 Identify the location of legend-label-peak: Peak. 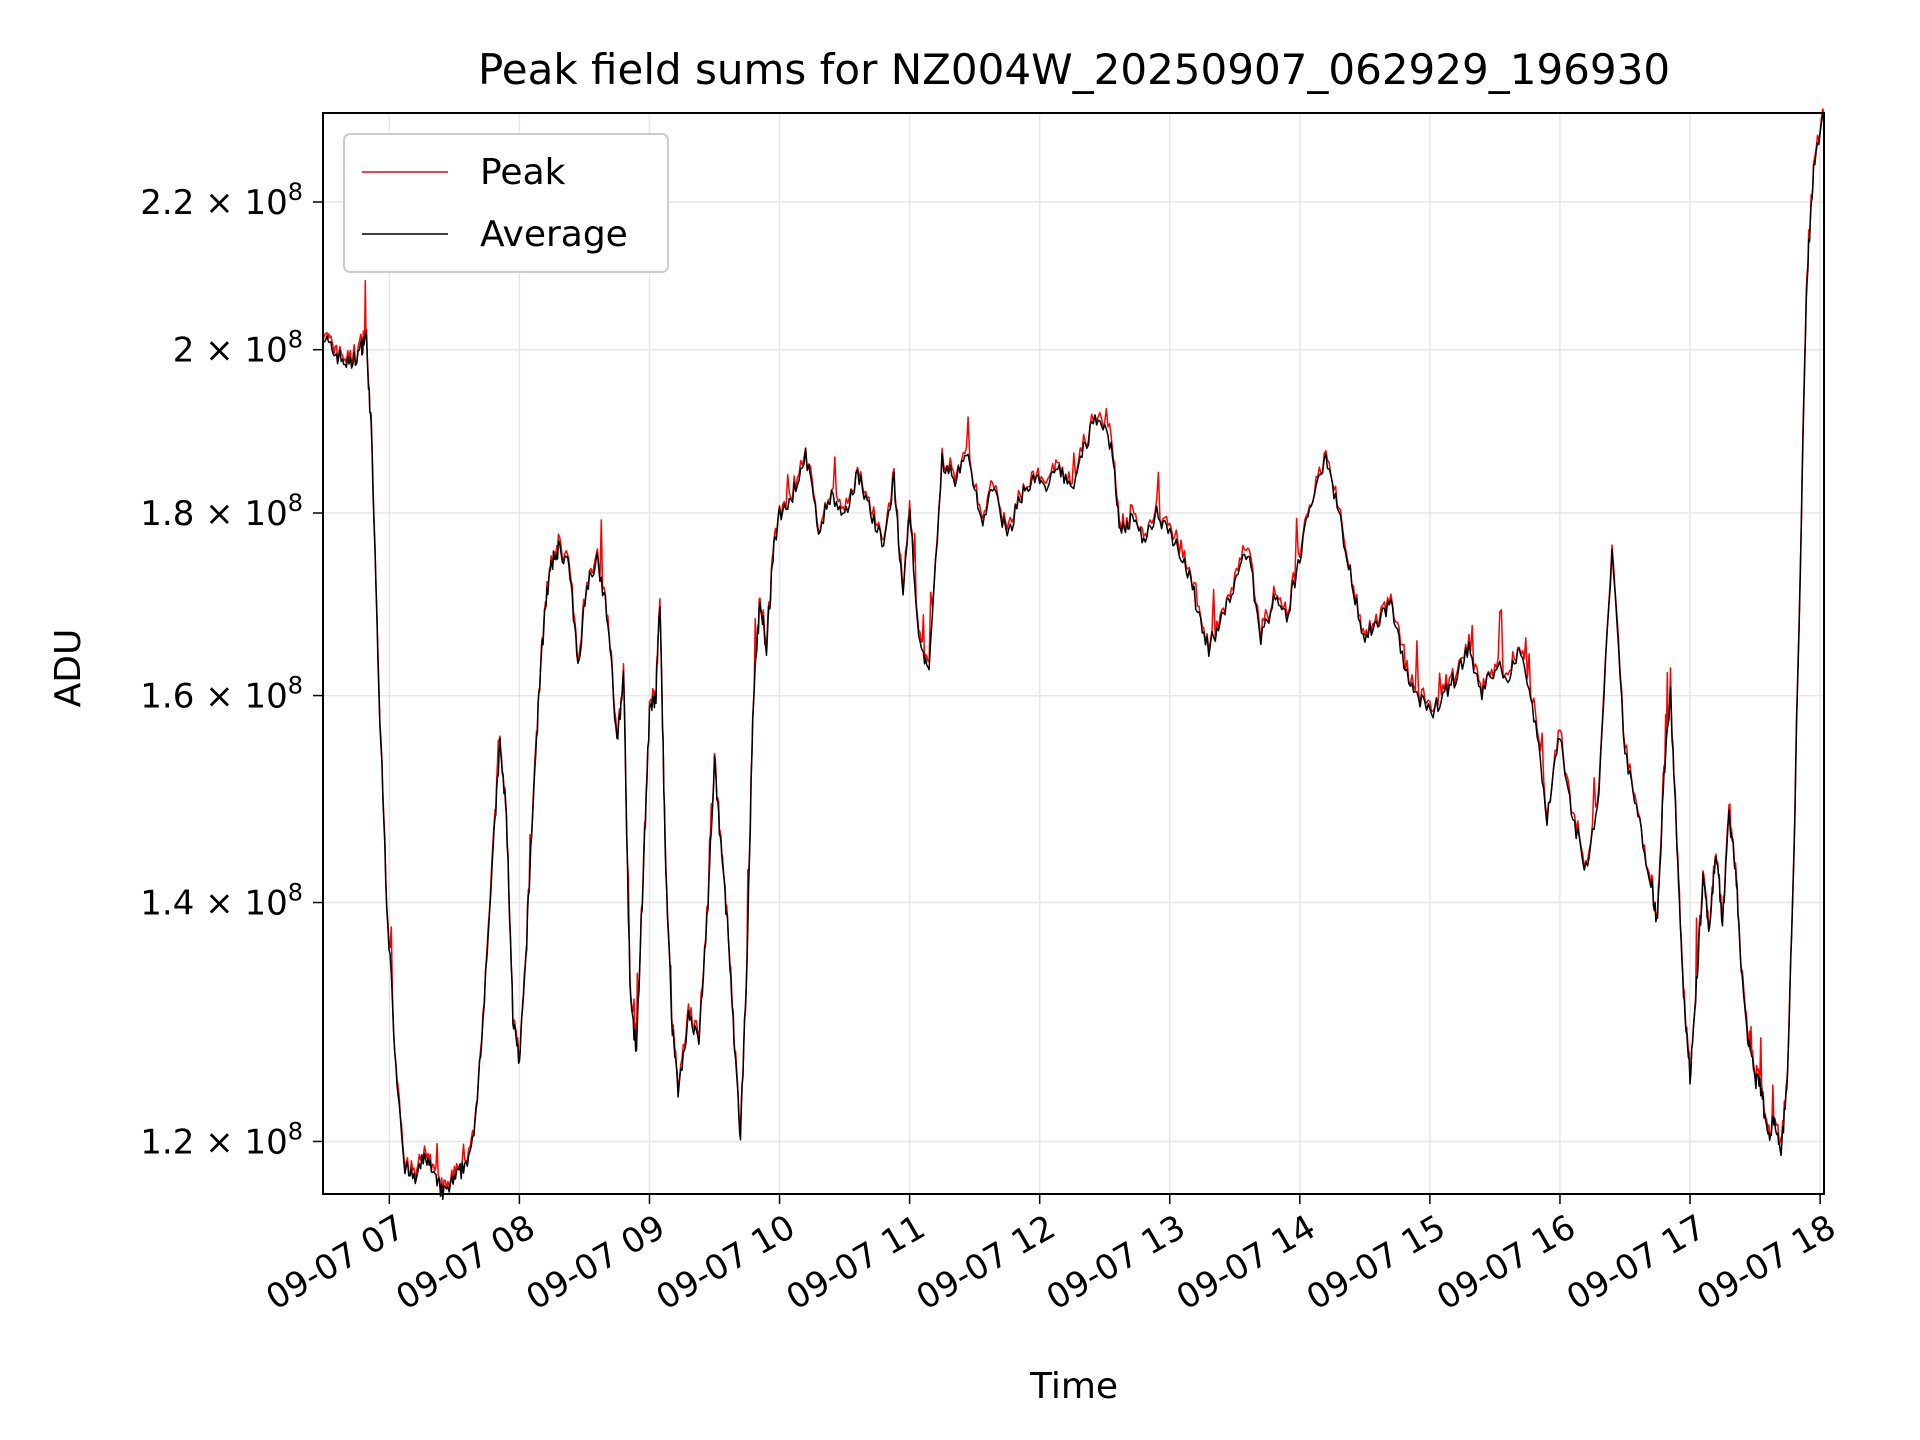
(523, 172).